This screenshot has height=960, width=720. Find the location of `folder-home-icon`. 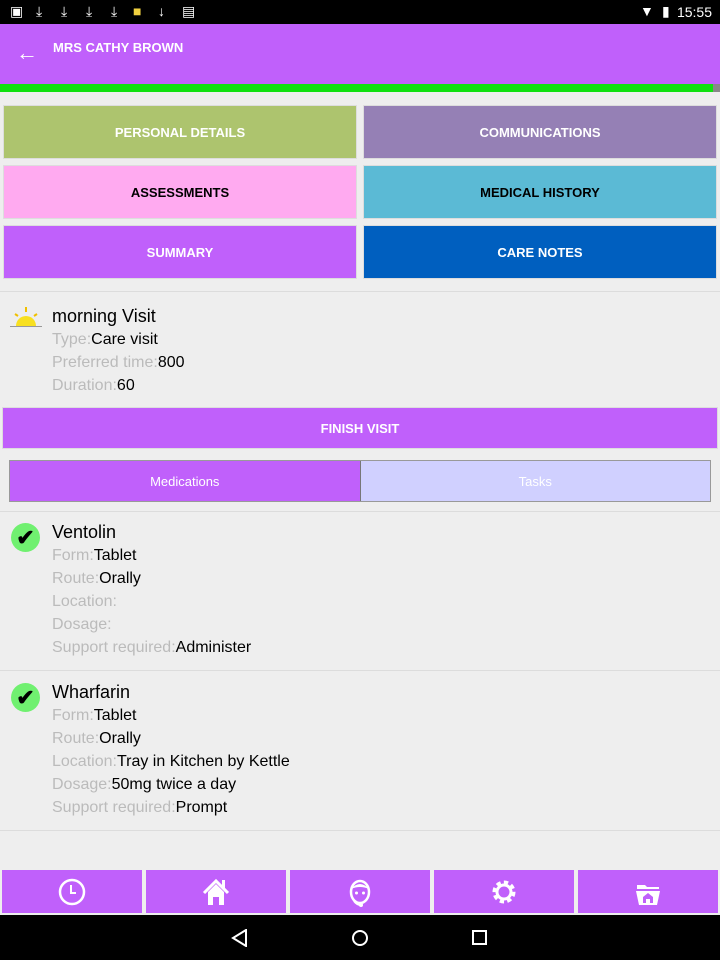

folder-home-icon is located at coordinates (648, 894).